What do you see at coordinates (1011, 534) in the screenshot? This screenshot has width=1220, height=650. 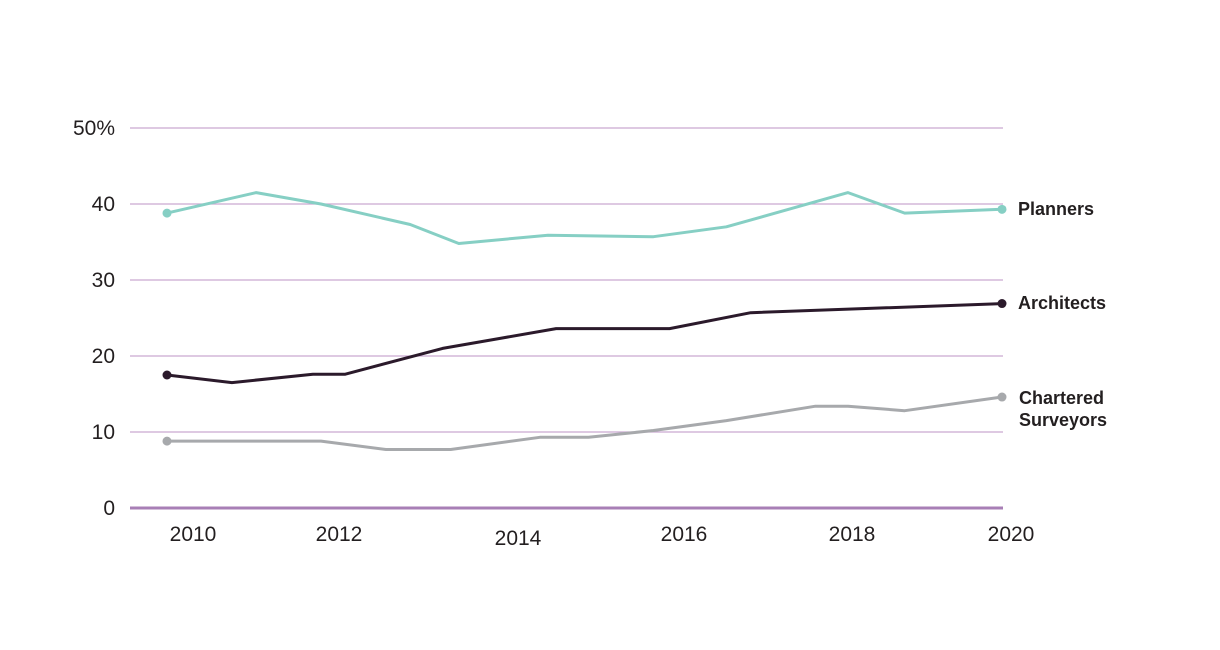 I see `x-tick-label: 2020` at bounding box center [1011, 534].